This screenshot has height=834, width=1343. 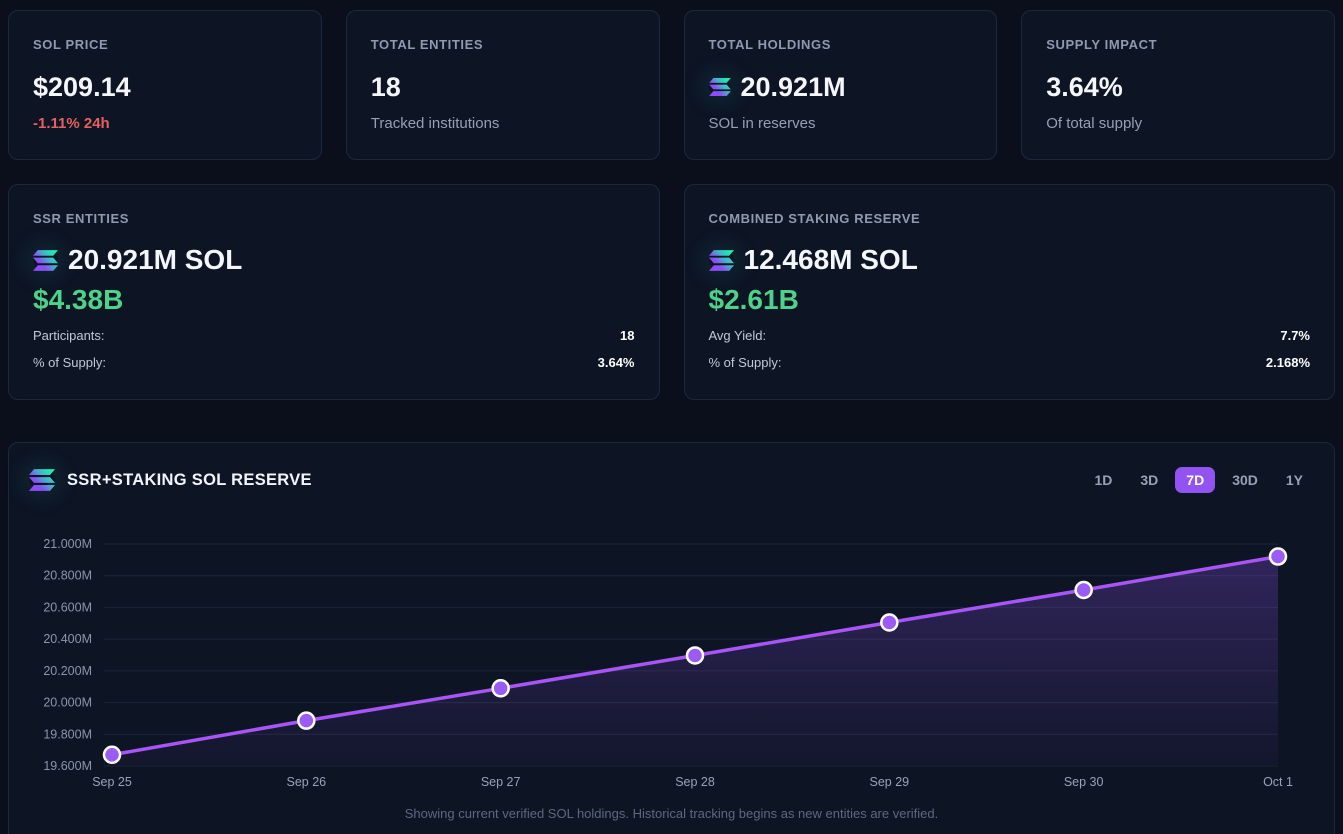 I want to click on stat-row-label: Avg Yield:, so click(x=737, y=335).